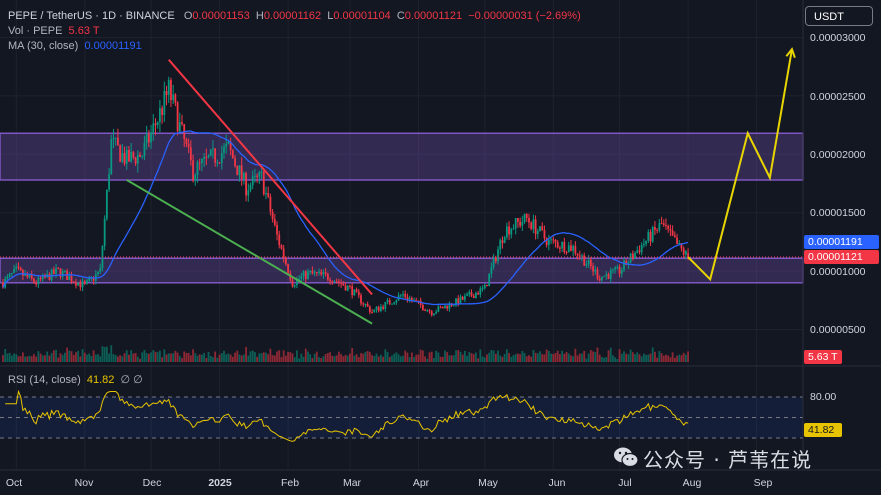  What do you see at coordinates (352, 483) in the screenshot?
I see `time-tick: Mar` at bounding box center [352, 483].